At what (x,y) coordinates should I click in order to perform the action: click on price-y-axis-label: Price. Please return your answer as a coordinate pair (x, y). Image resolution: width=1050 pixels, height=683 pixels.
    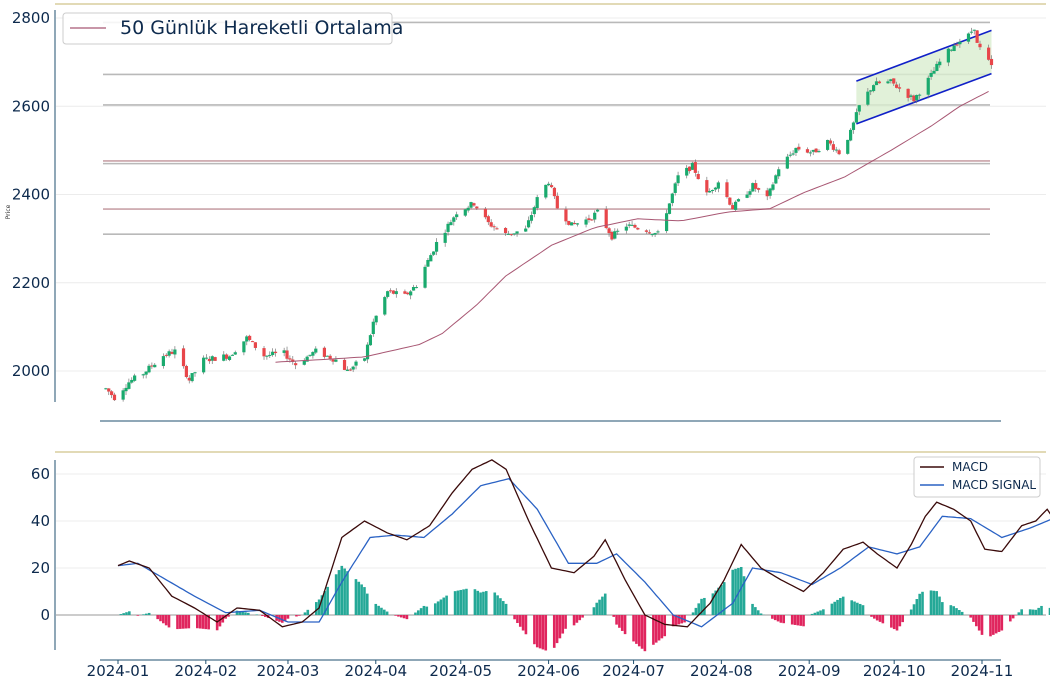
    Looking at the image, I should click on (8, 211).